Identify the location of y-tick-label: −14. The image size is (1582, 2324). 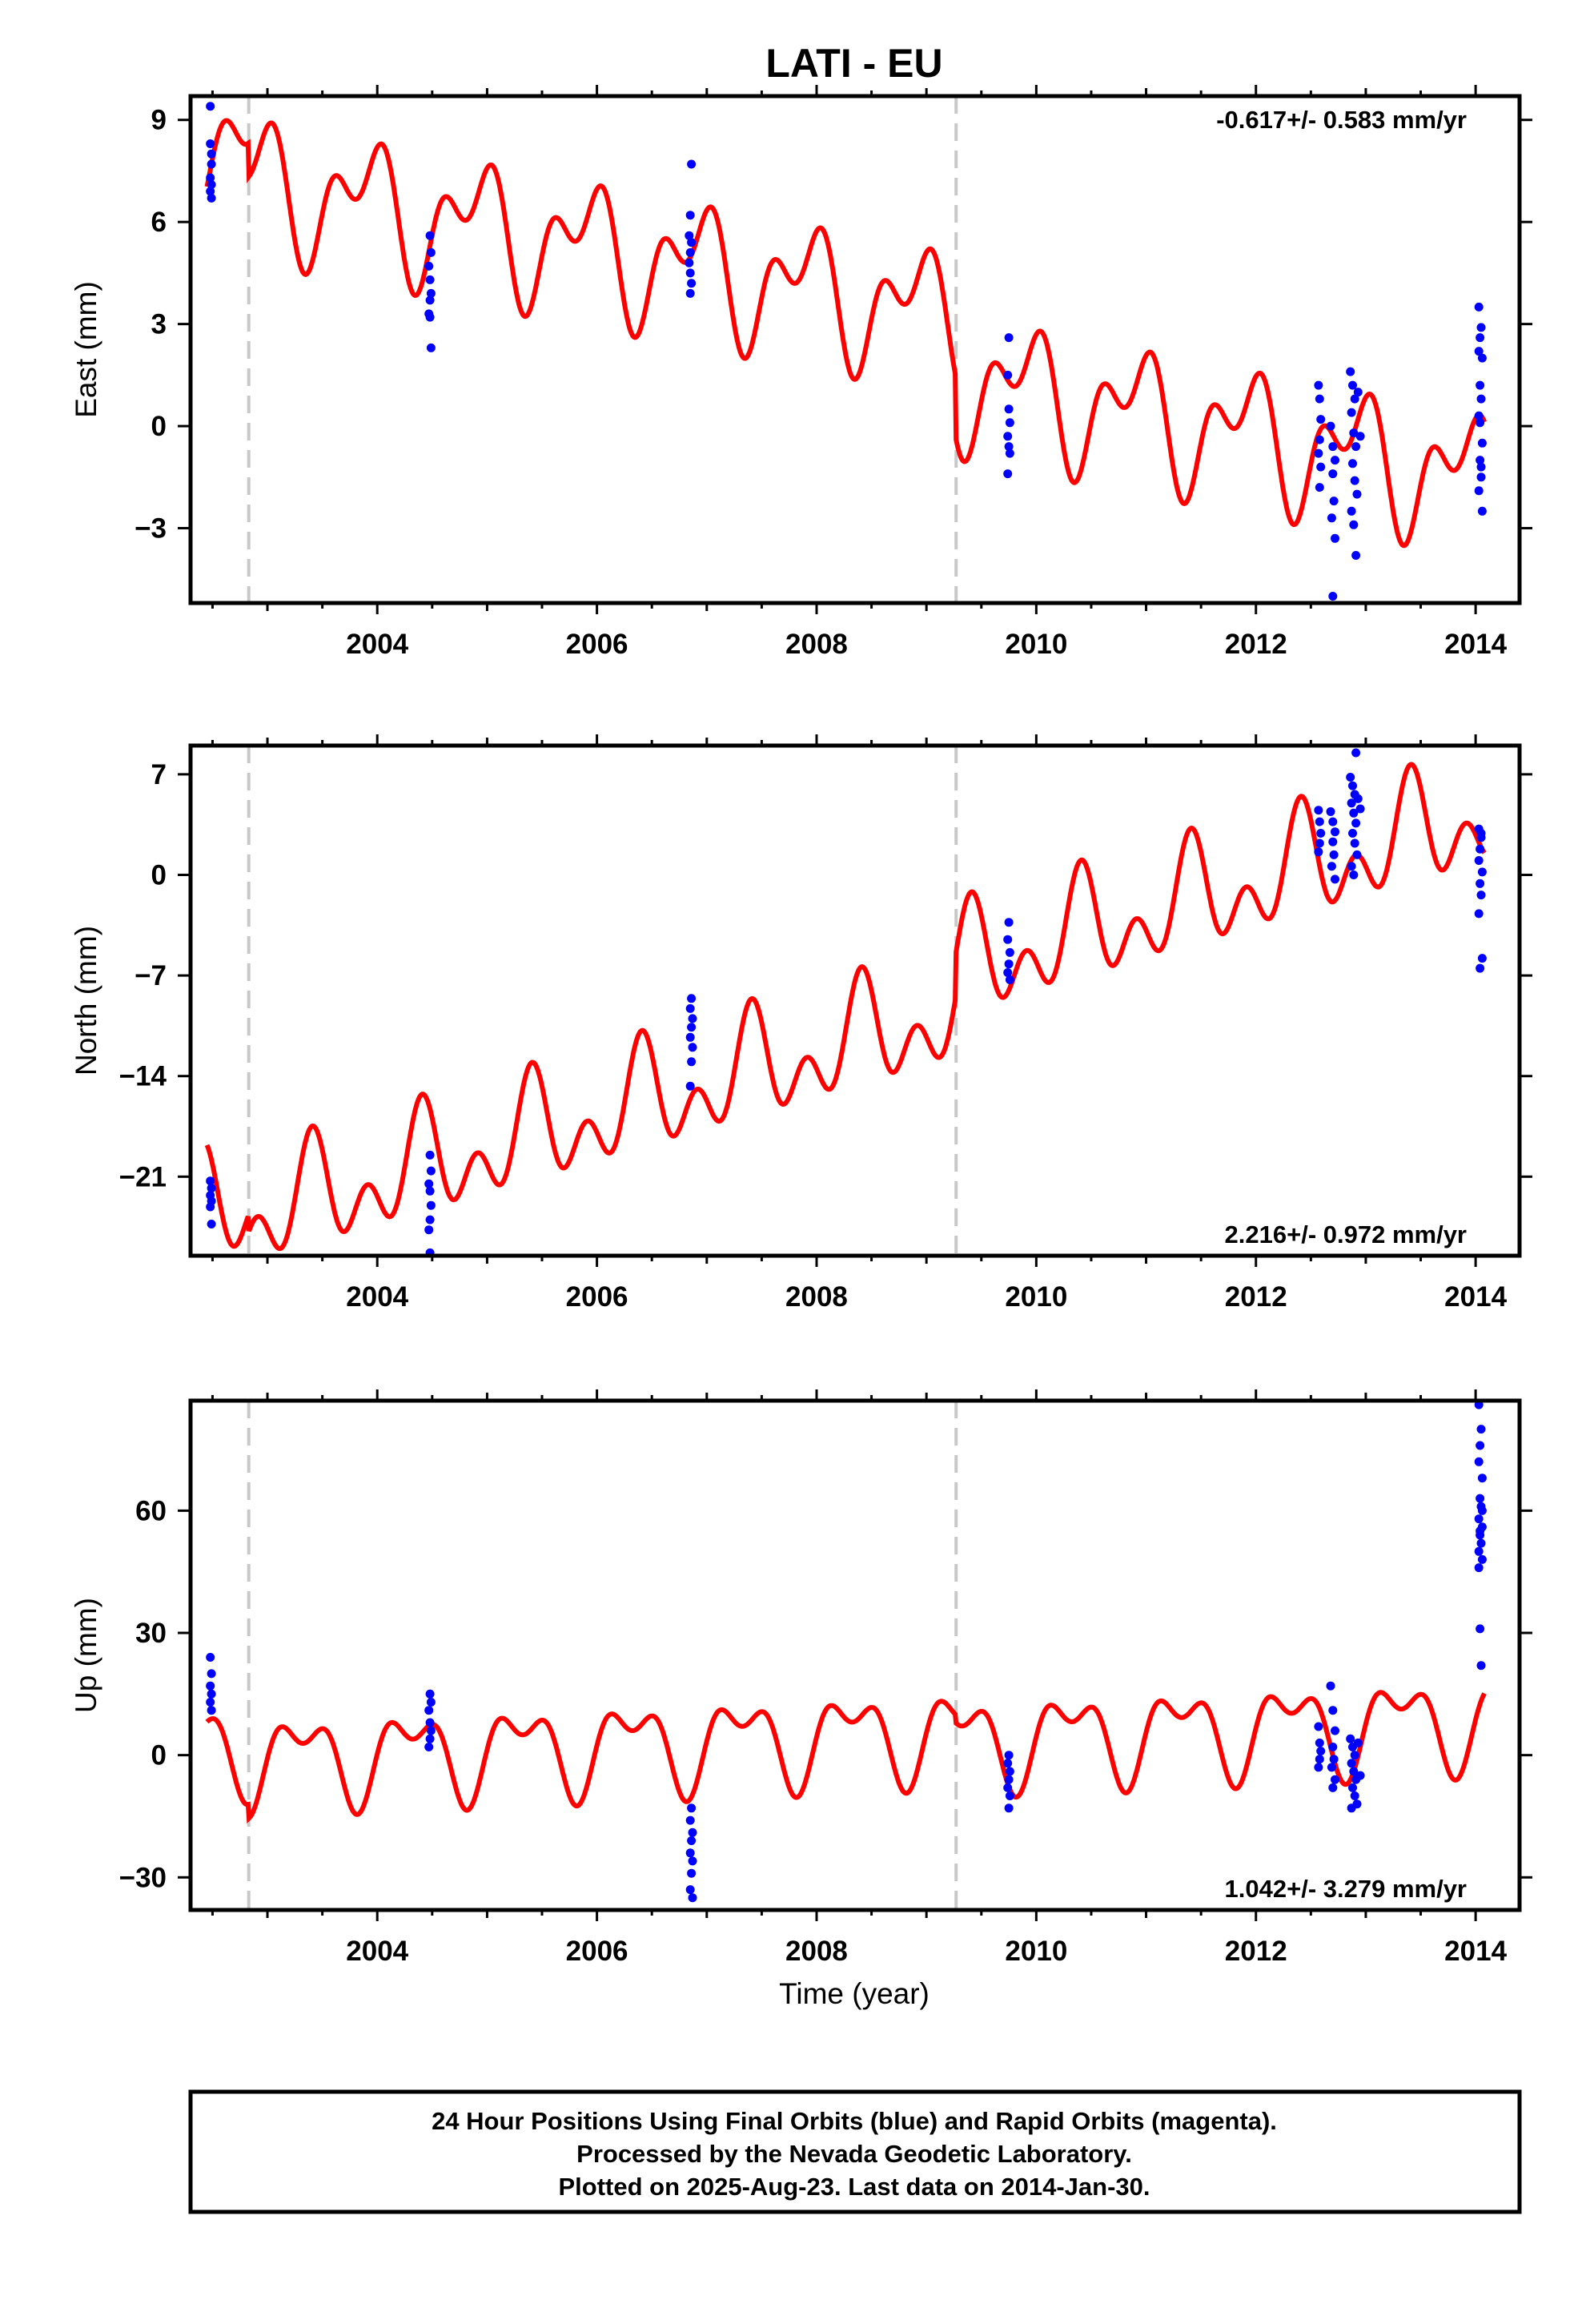
(143, 1076).